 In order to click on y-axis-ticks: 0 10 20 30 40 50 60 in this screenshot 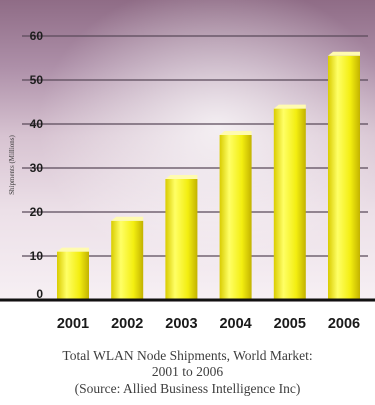, I will do `click(37, 165)`.